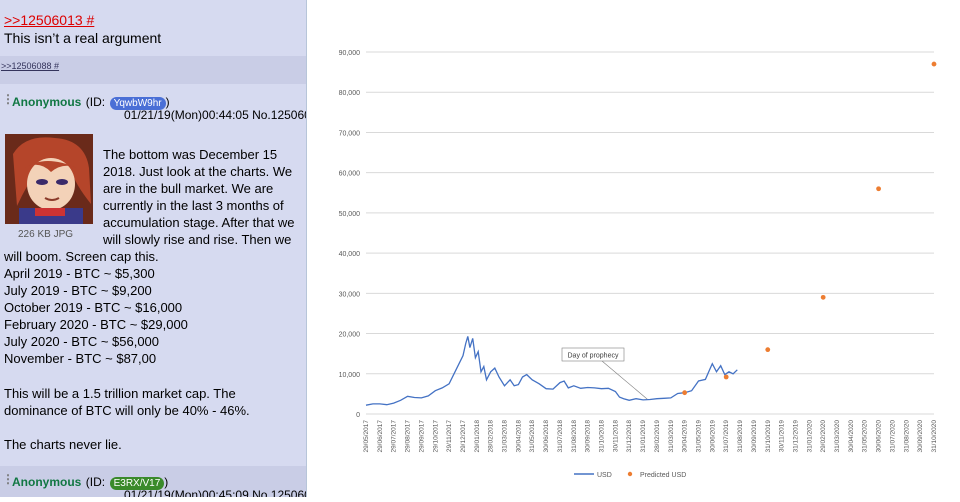 The width and height of the screenshot is (960, 502). I want to click on x-tick-label: 31/12/2019, so click(795, 436).